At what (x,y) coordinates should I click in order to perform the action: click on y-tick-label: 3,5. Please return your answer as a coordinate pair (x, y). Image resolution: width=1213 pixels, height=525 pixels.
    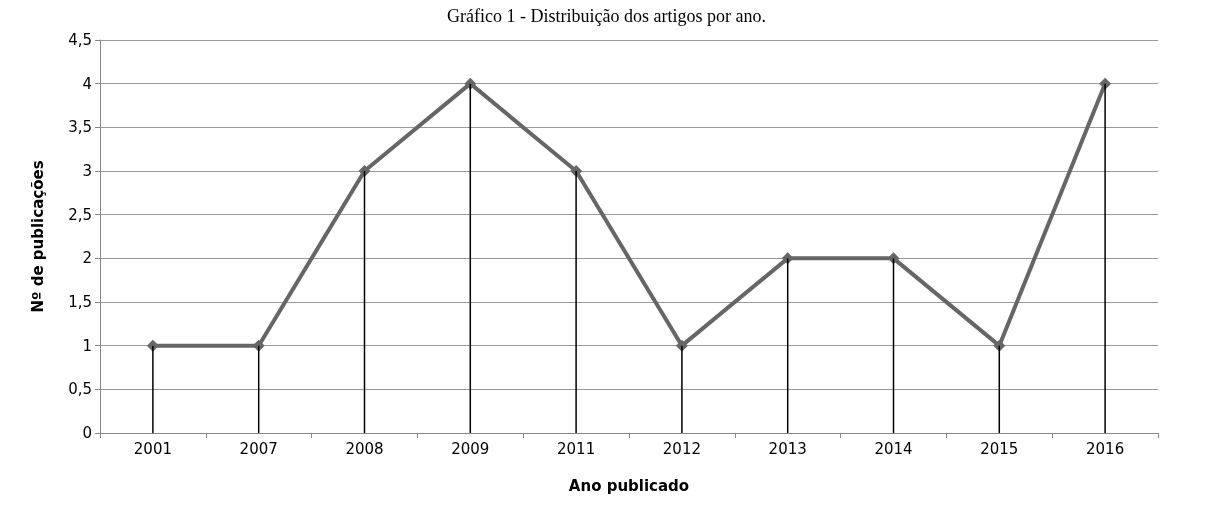
    Looking at the image, I should click on (80, 127).